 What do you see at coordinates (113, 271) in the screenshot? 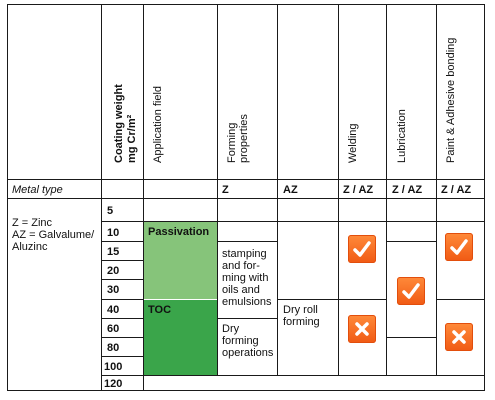
I see `coating-weight-20: 20` at bounding box center [113, 271].